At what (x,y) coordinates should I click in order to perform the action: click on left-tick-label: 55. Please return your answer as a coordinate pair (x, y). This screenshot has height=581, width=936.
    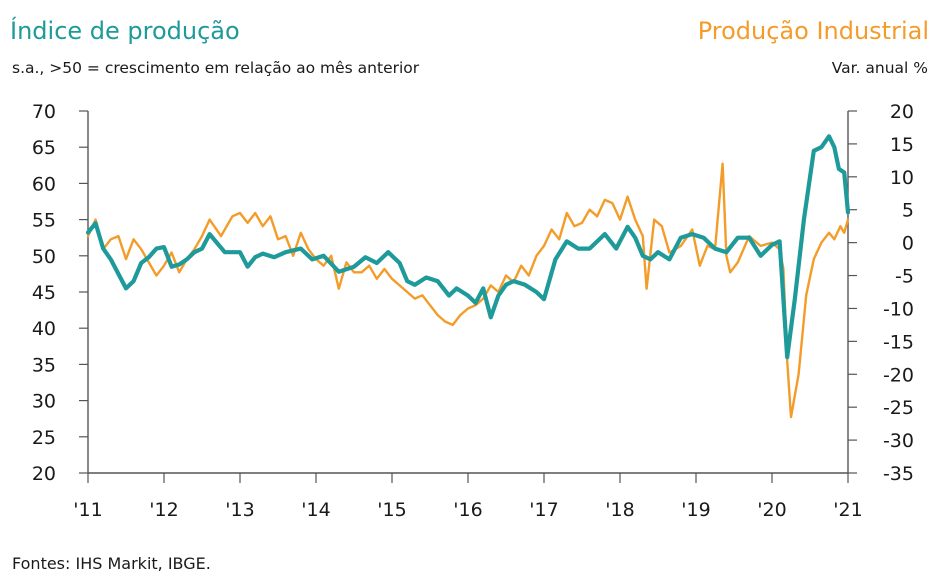
    Looking at the image, I should click on (44, 221).